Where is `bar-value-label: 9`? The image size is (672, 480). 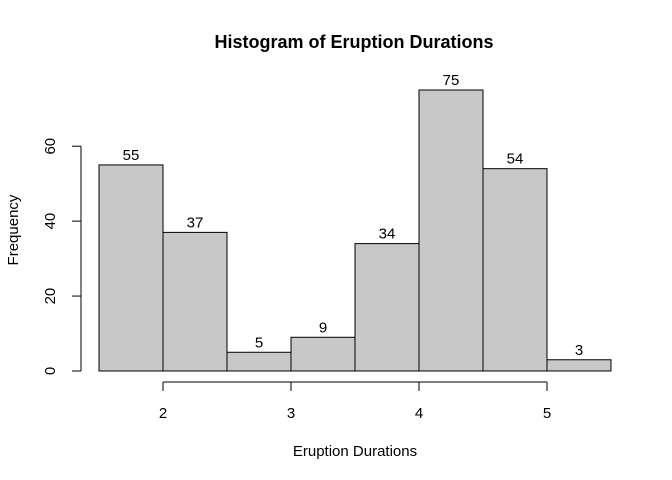 bar-value-label: 9 is located at coordinates (323, 327).